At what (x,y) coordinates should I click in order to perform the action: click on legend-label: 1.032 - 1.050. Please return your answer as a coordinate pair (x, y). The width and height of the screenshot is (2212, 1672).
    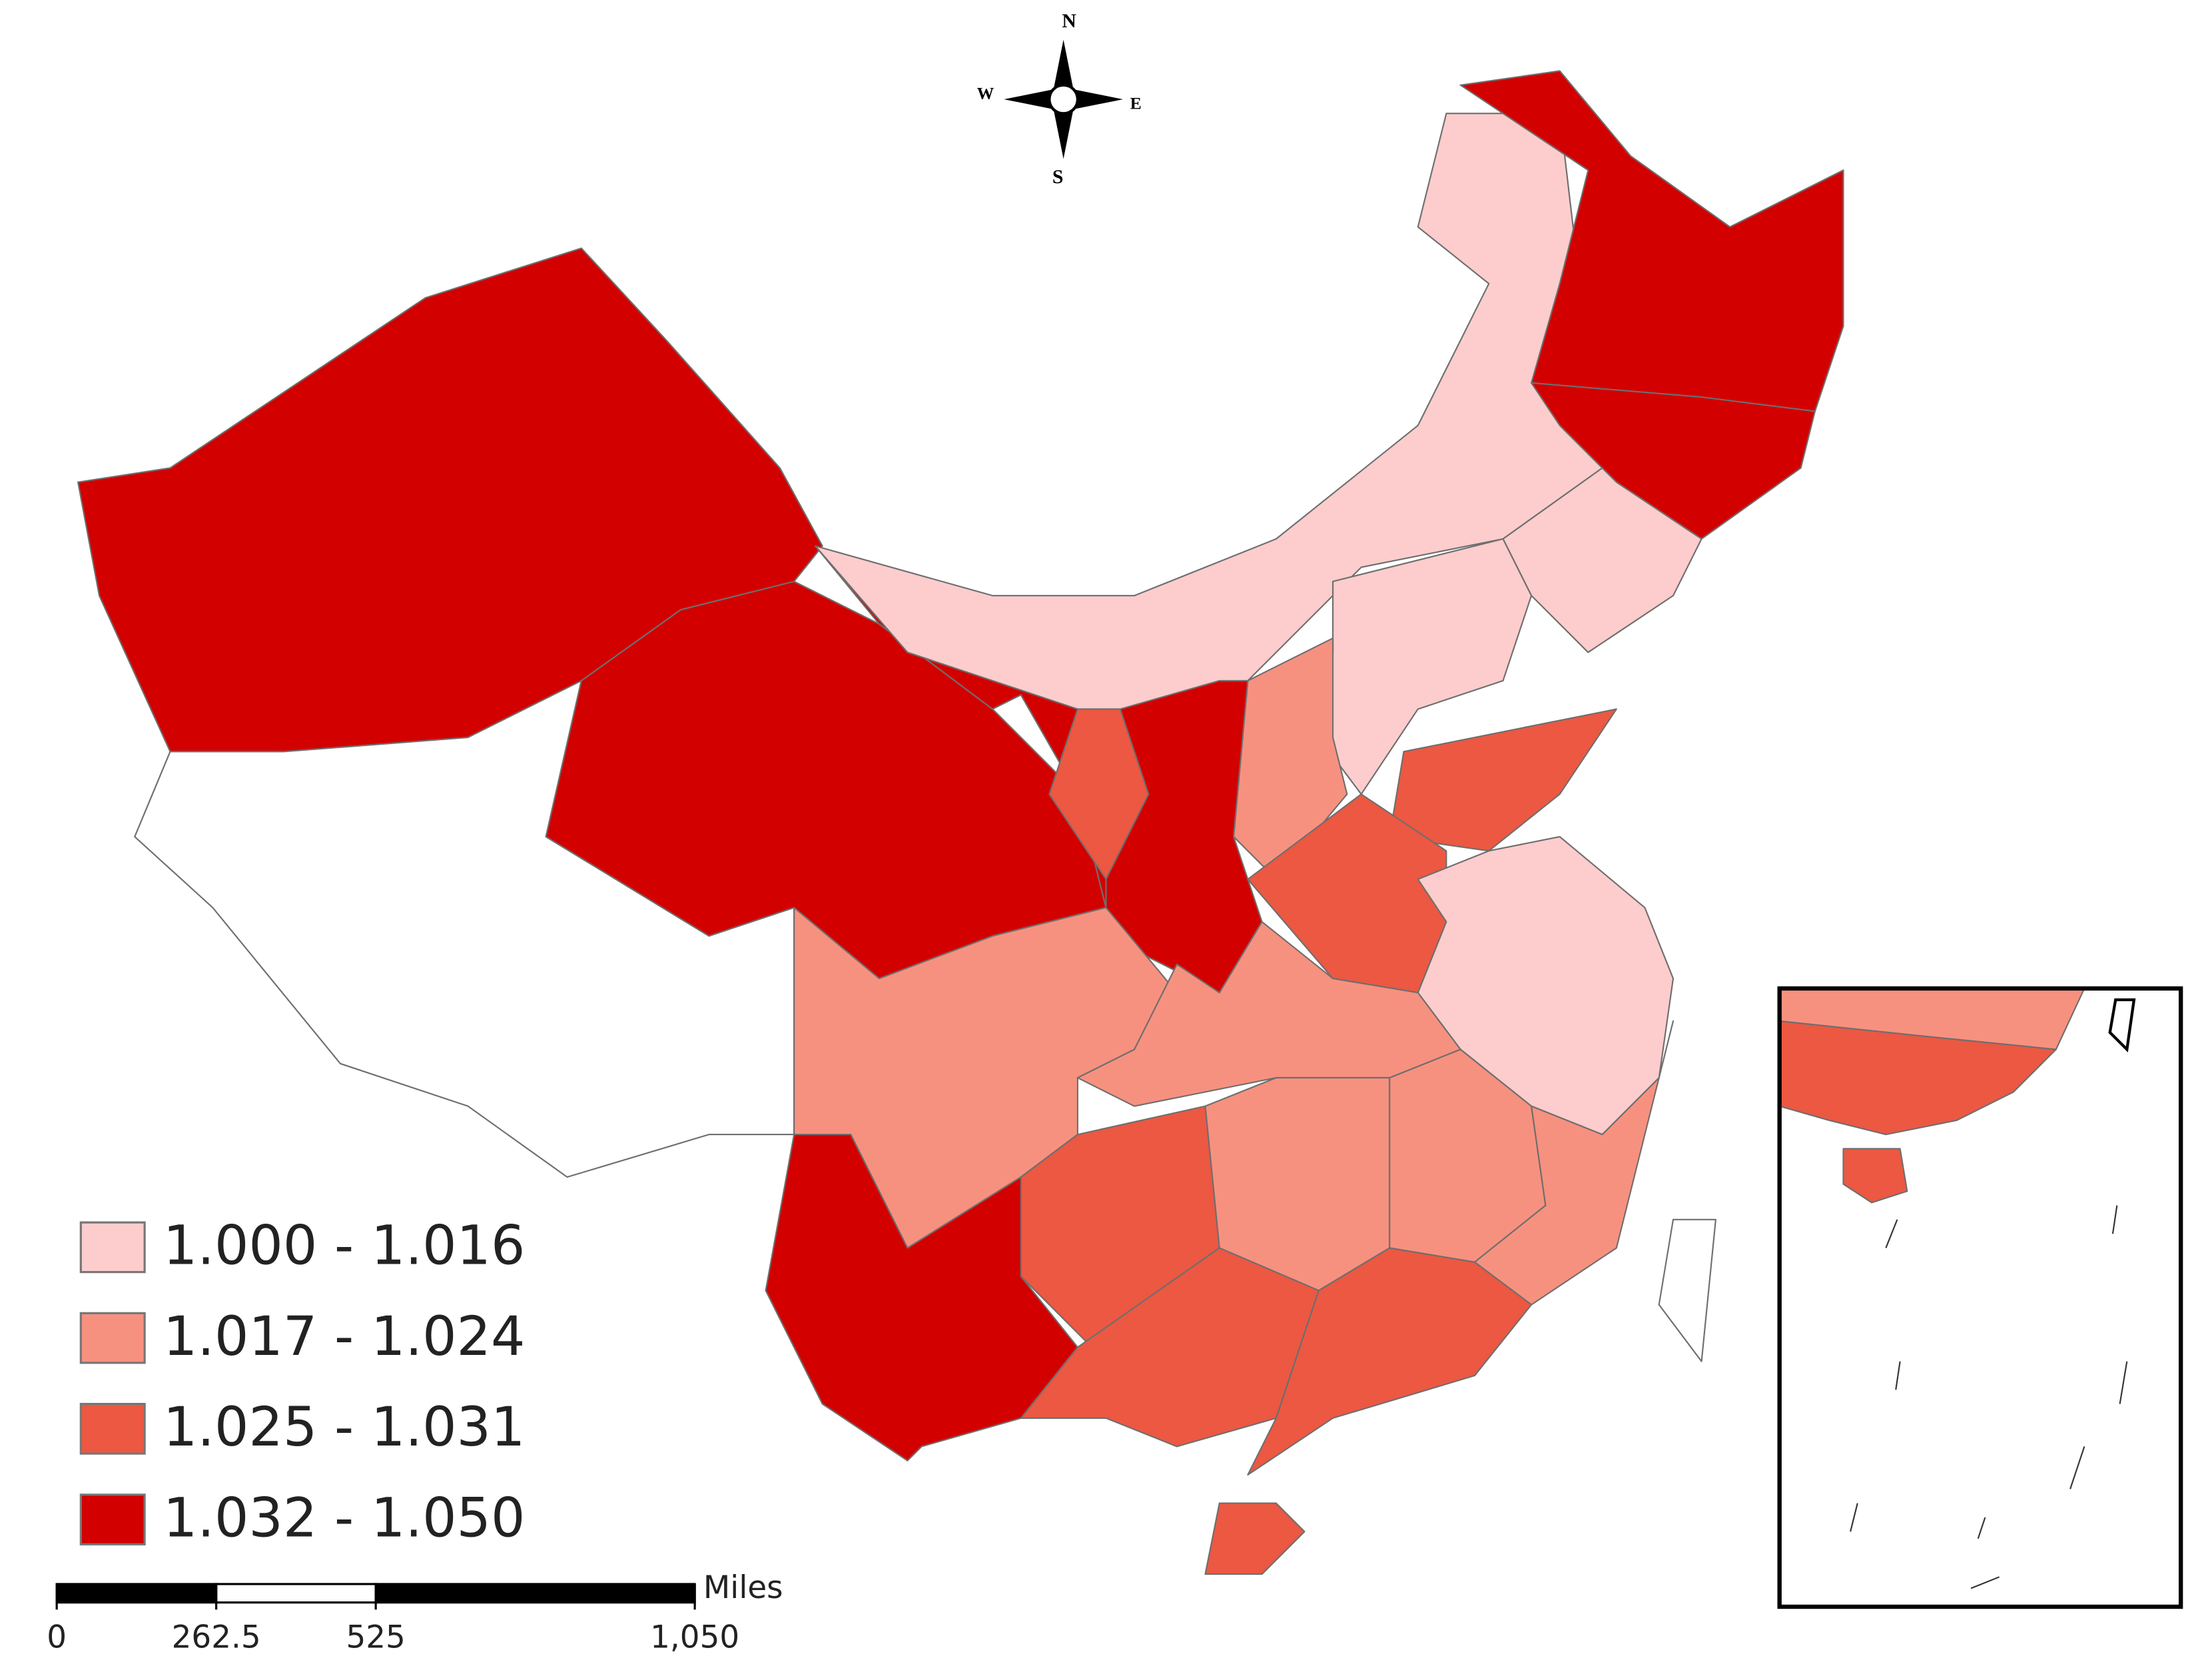
    Looking at the image, I should click on (344, 1518).